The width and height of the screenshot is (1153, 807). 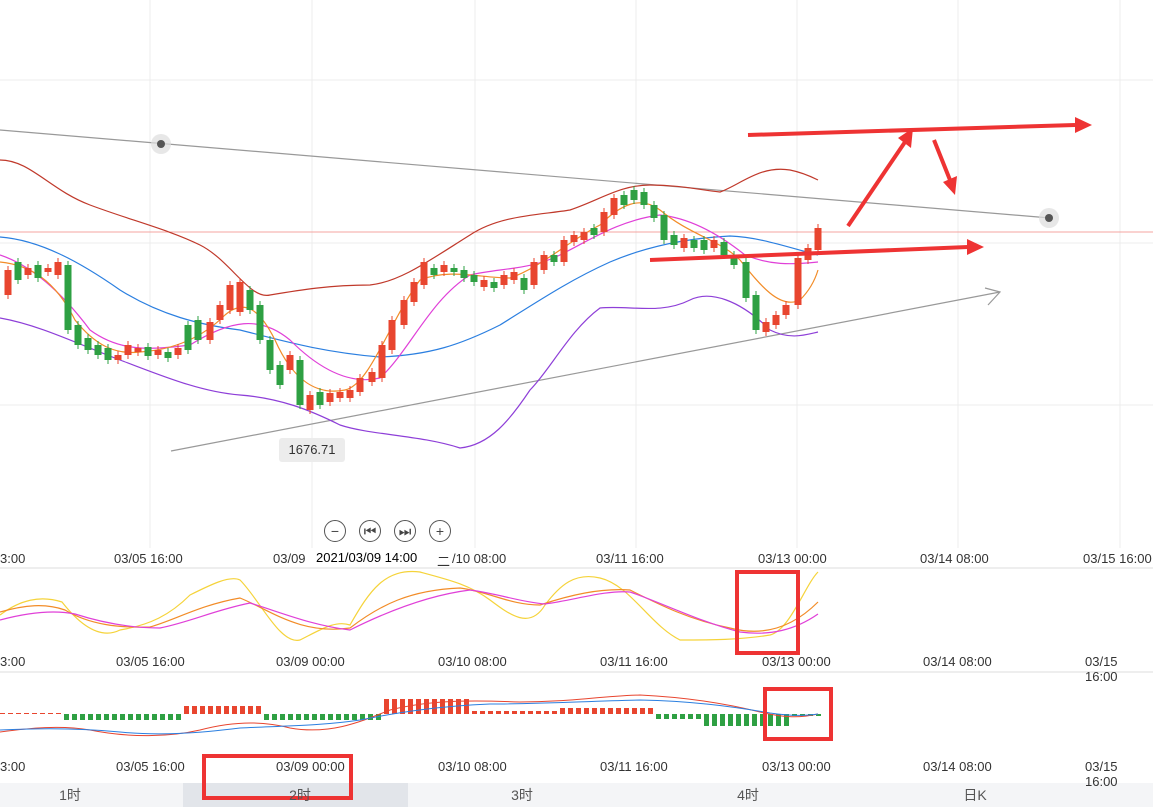 I want to click on kdj-yellow-line, so click(x=409, y=605).